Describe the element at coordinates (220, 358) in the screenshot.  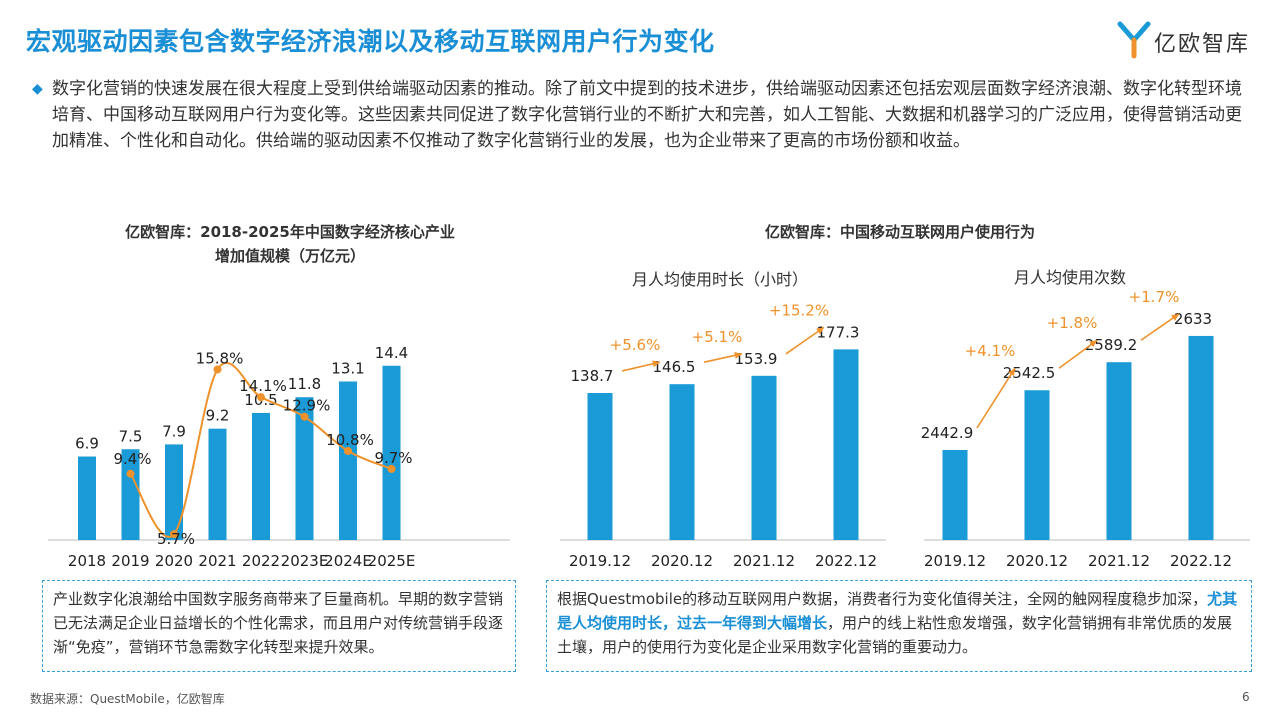
I see `growth-rate-label: 15.8%` at that location.